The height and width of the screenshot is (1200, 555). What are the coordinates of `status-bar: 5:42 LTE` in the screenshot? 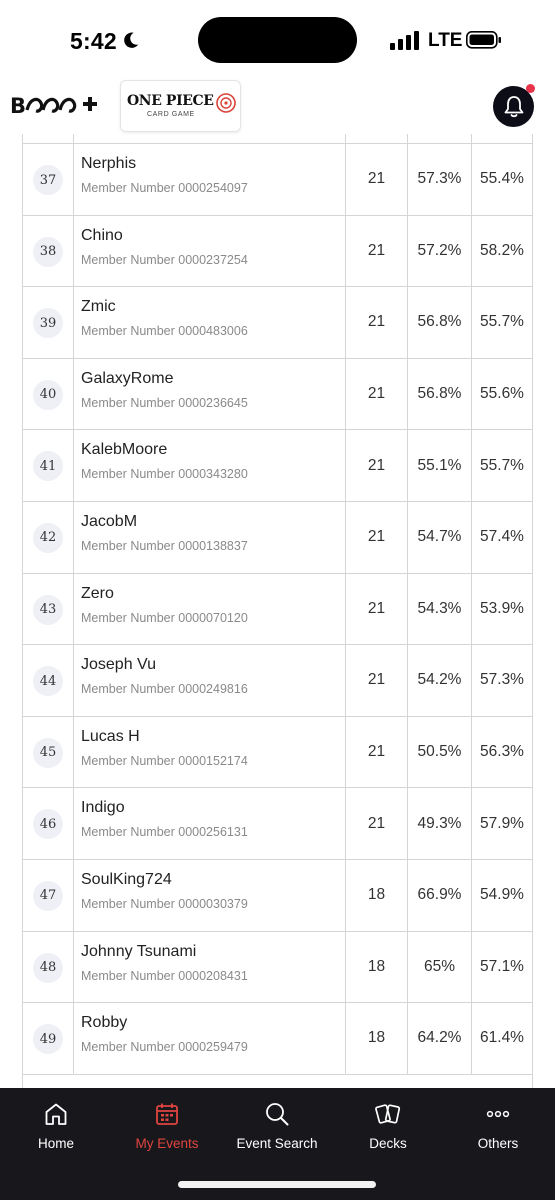 It's located at (277, 40).